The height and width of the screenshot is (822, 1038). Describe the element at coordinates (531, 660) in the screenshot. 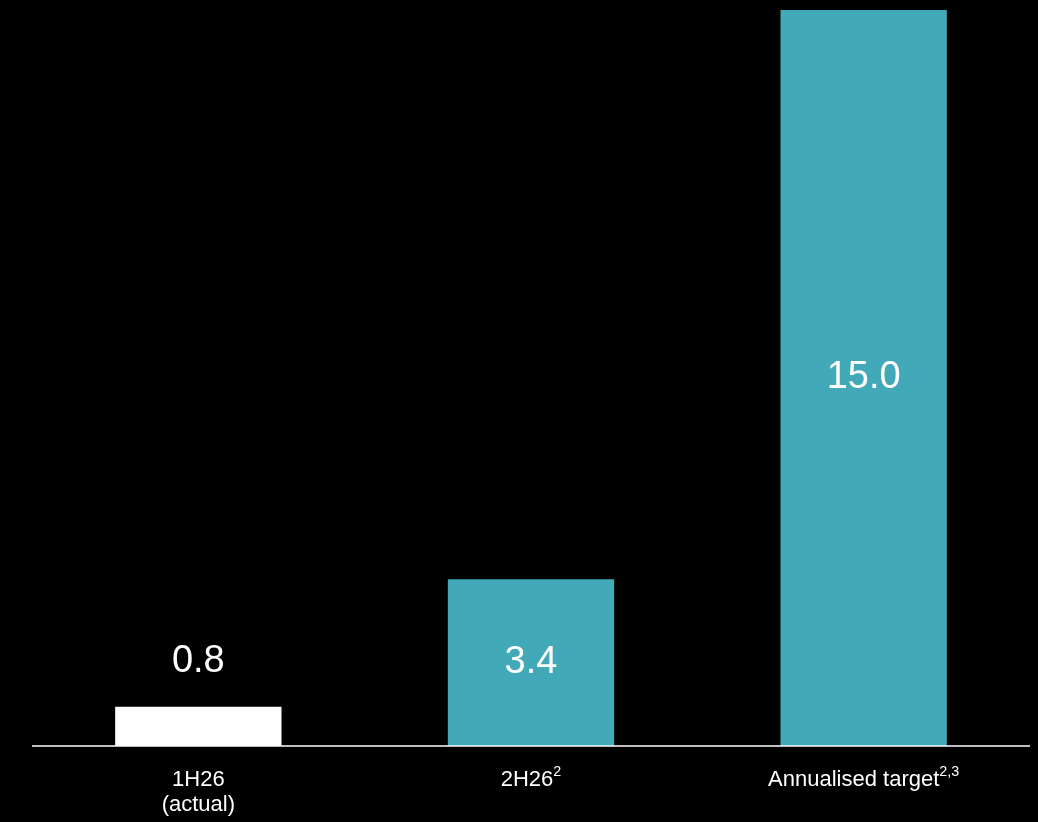

I see `data-label: 3.4` at that location.